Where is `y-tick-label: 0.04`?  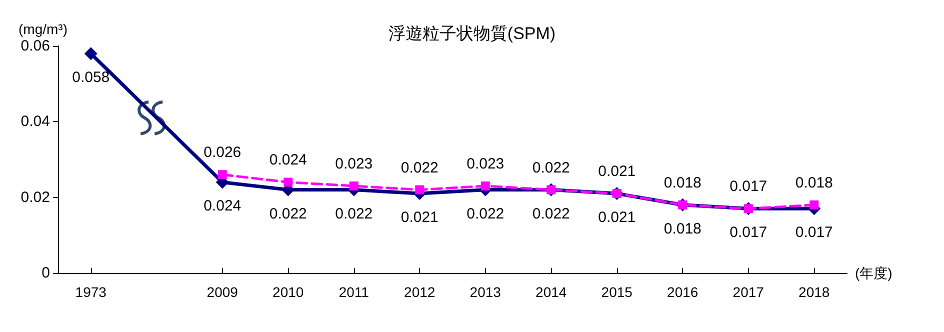 y-tick-label: 0.04 is located at coordinates (35, 121).